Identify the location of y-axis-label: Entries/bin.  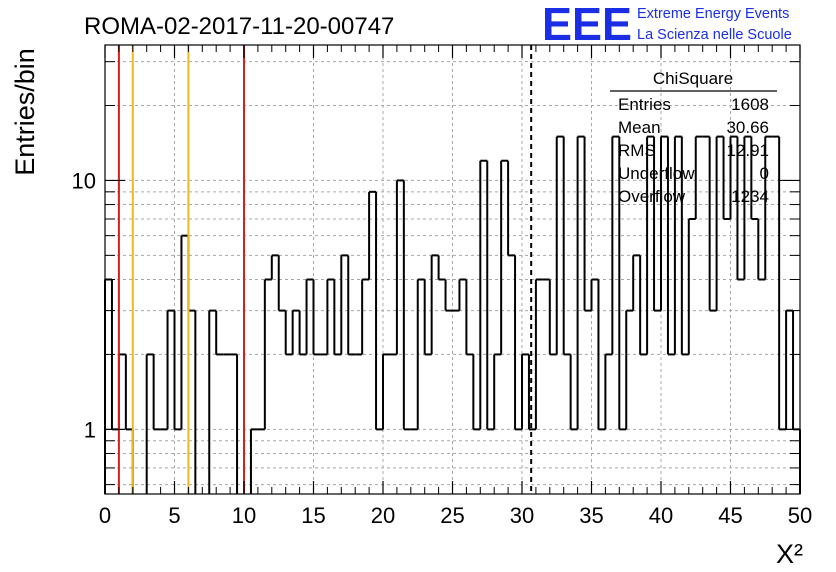
(25, 112).